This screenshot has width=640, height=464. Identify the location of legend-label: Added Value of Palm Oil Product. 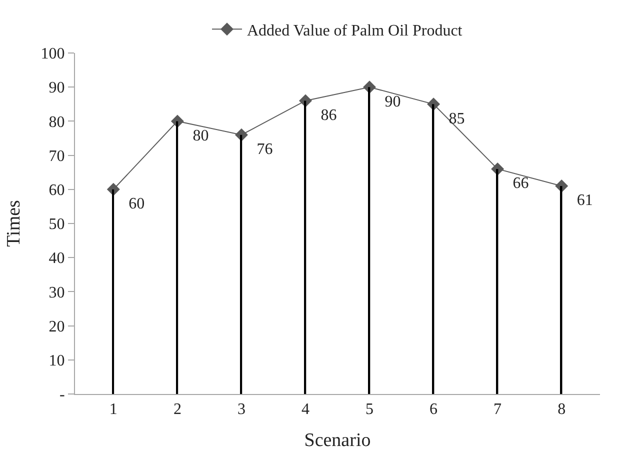
(355, 31).